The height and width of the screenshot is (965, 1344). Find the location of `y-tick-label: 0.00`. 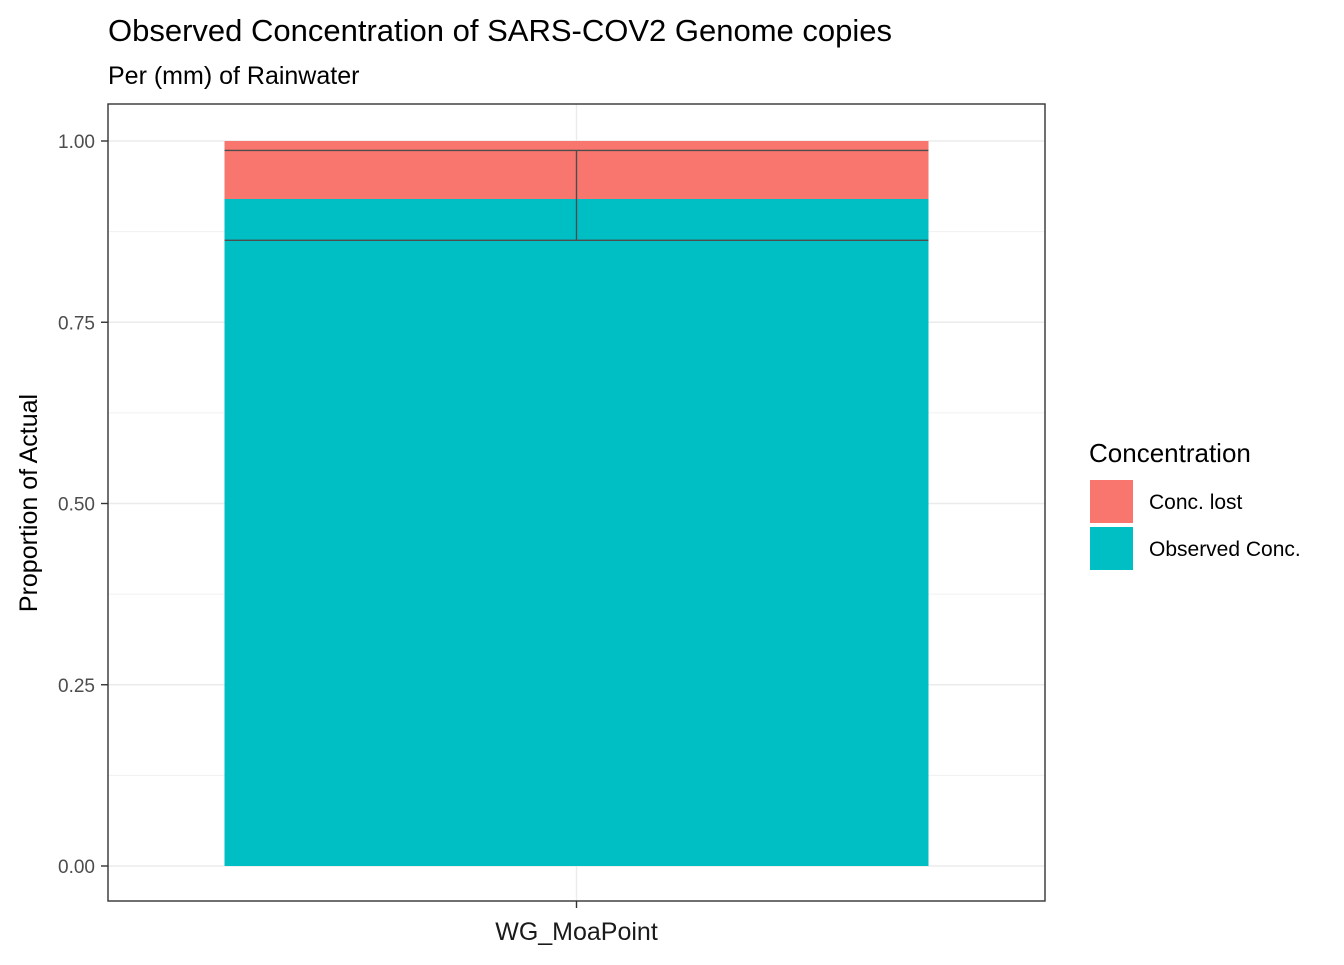

y-tick-label: 0.00 is located at coordinates (76, 867).